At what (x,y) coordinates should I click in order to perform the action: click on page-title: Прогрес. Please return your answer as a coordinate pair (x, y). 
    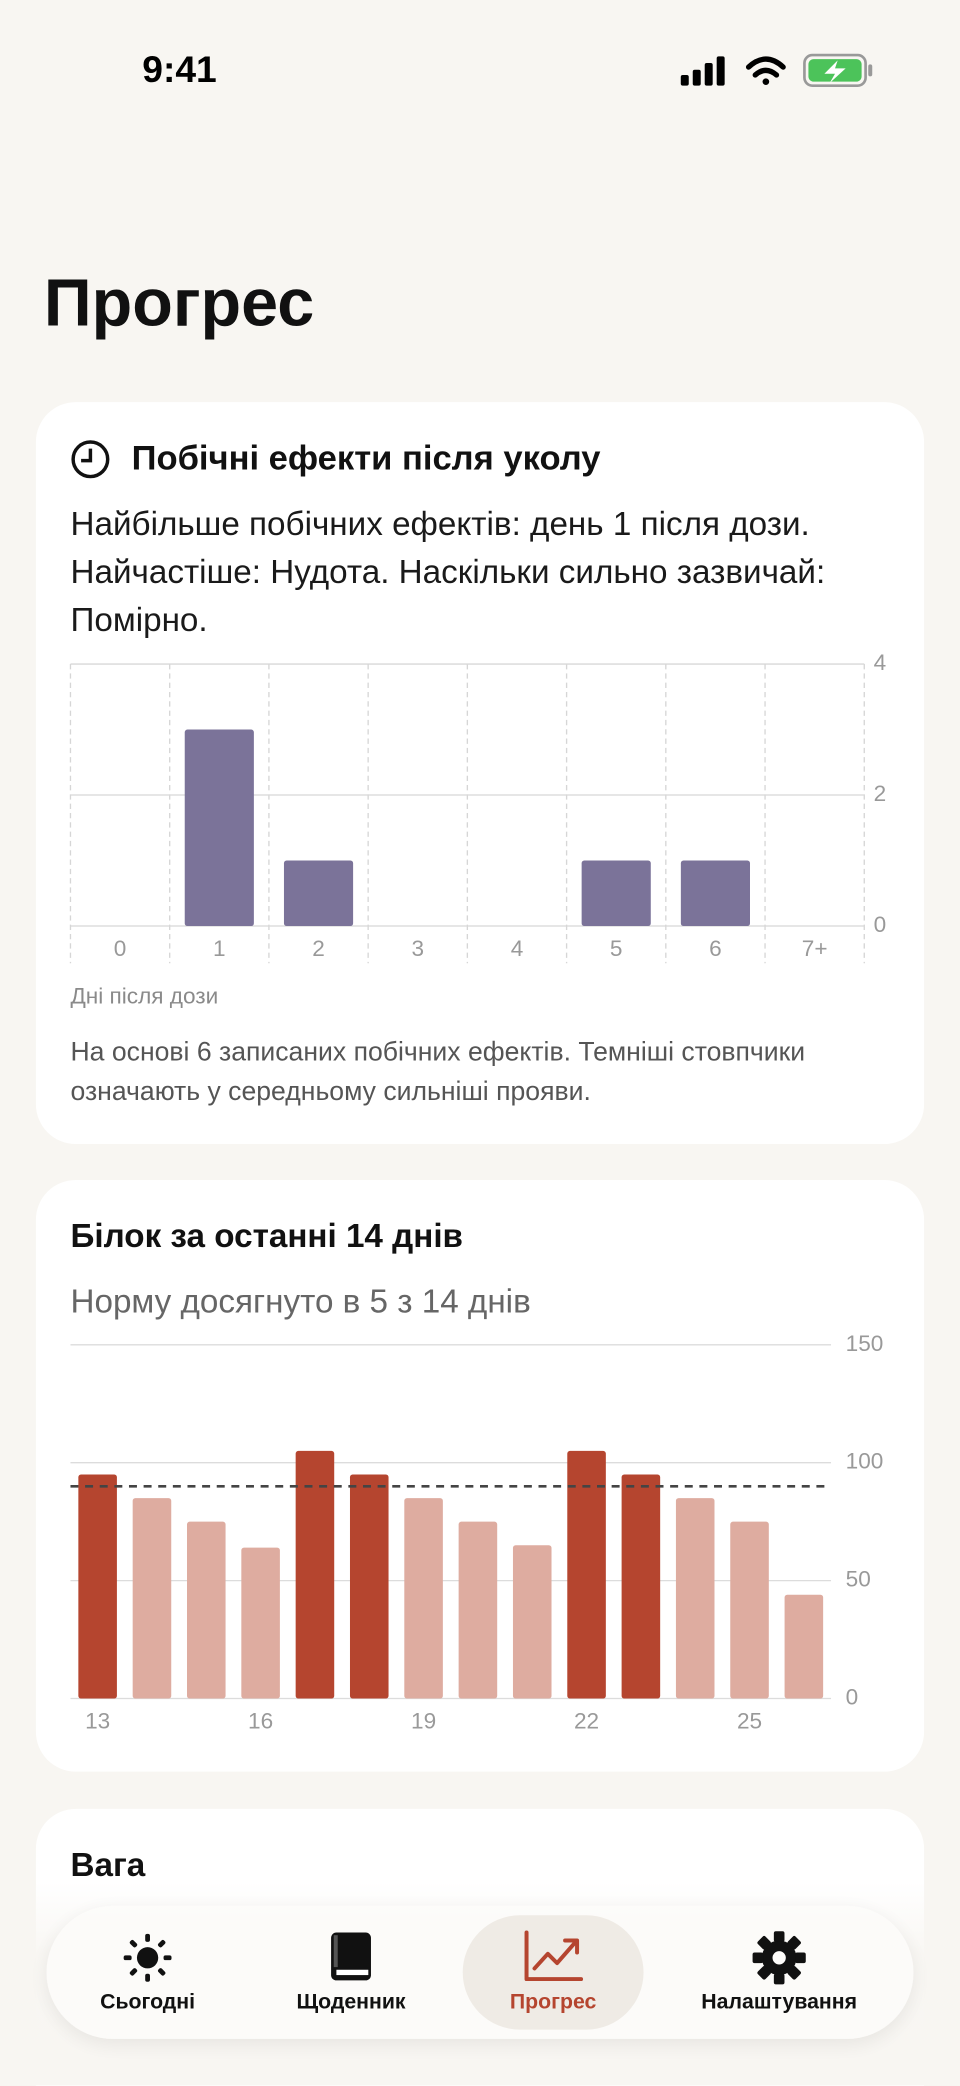
    Looking at the image, I should click on (179, 303).